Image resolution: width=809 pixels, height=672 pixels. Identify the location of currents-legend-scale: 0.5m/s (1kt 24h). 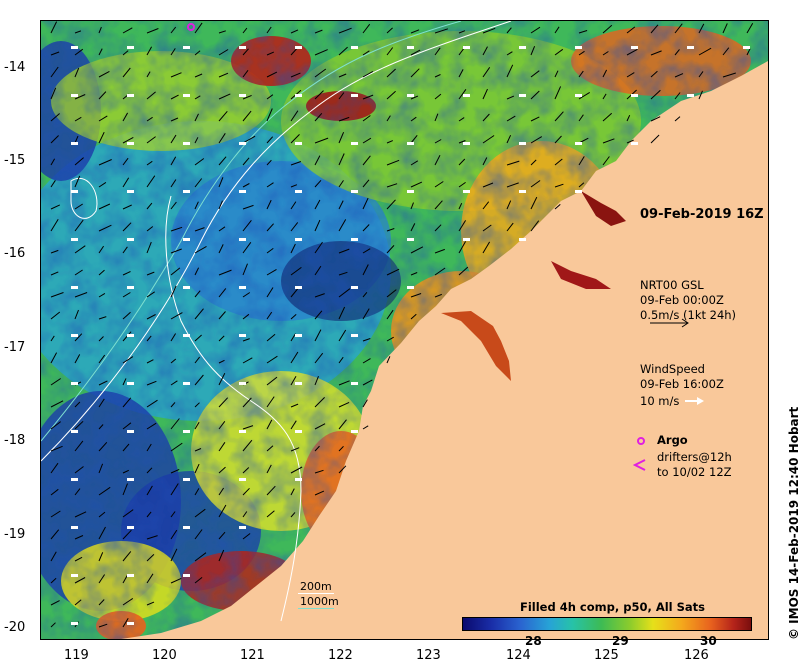
(688, 315).